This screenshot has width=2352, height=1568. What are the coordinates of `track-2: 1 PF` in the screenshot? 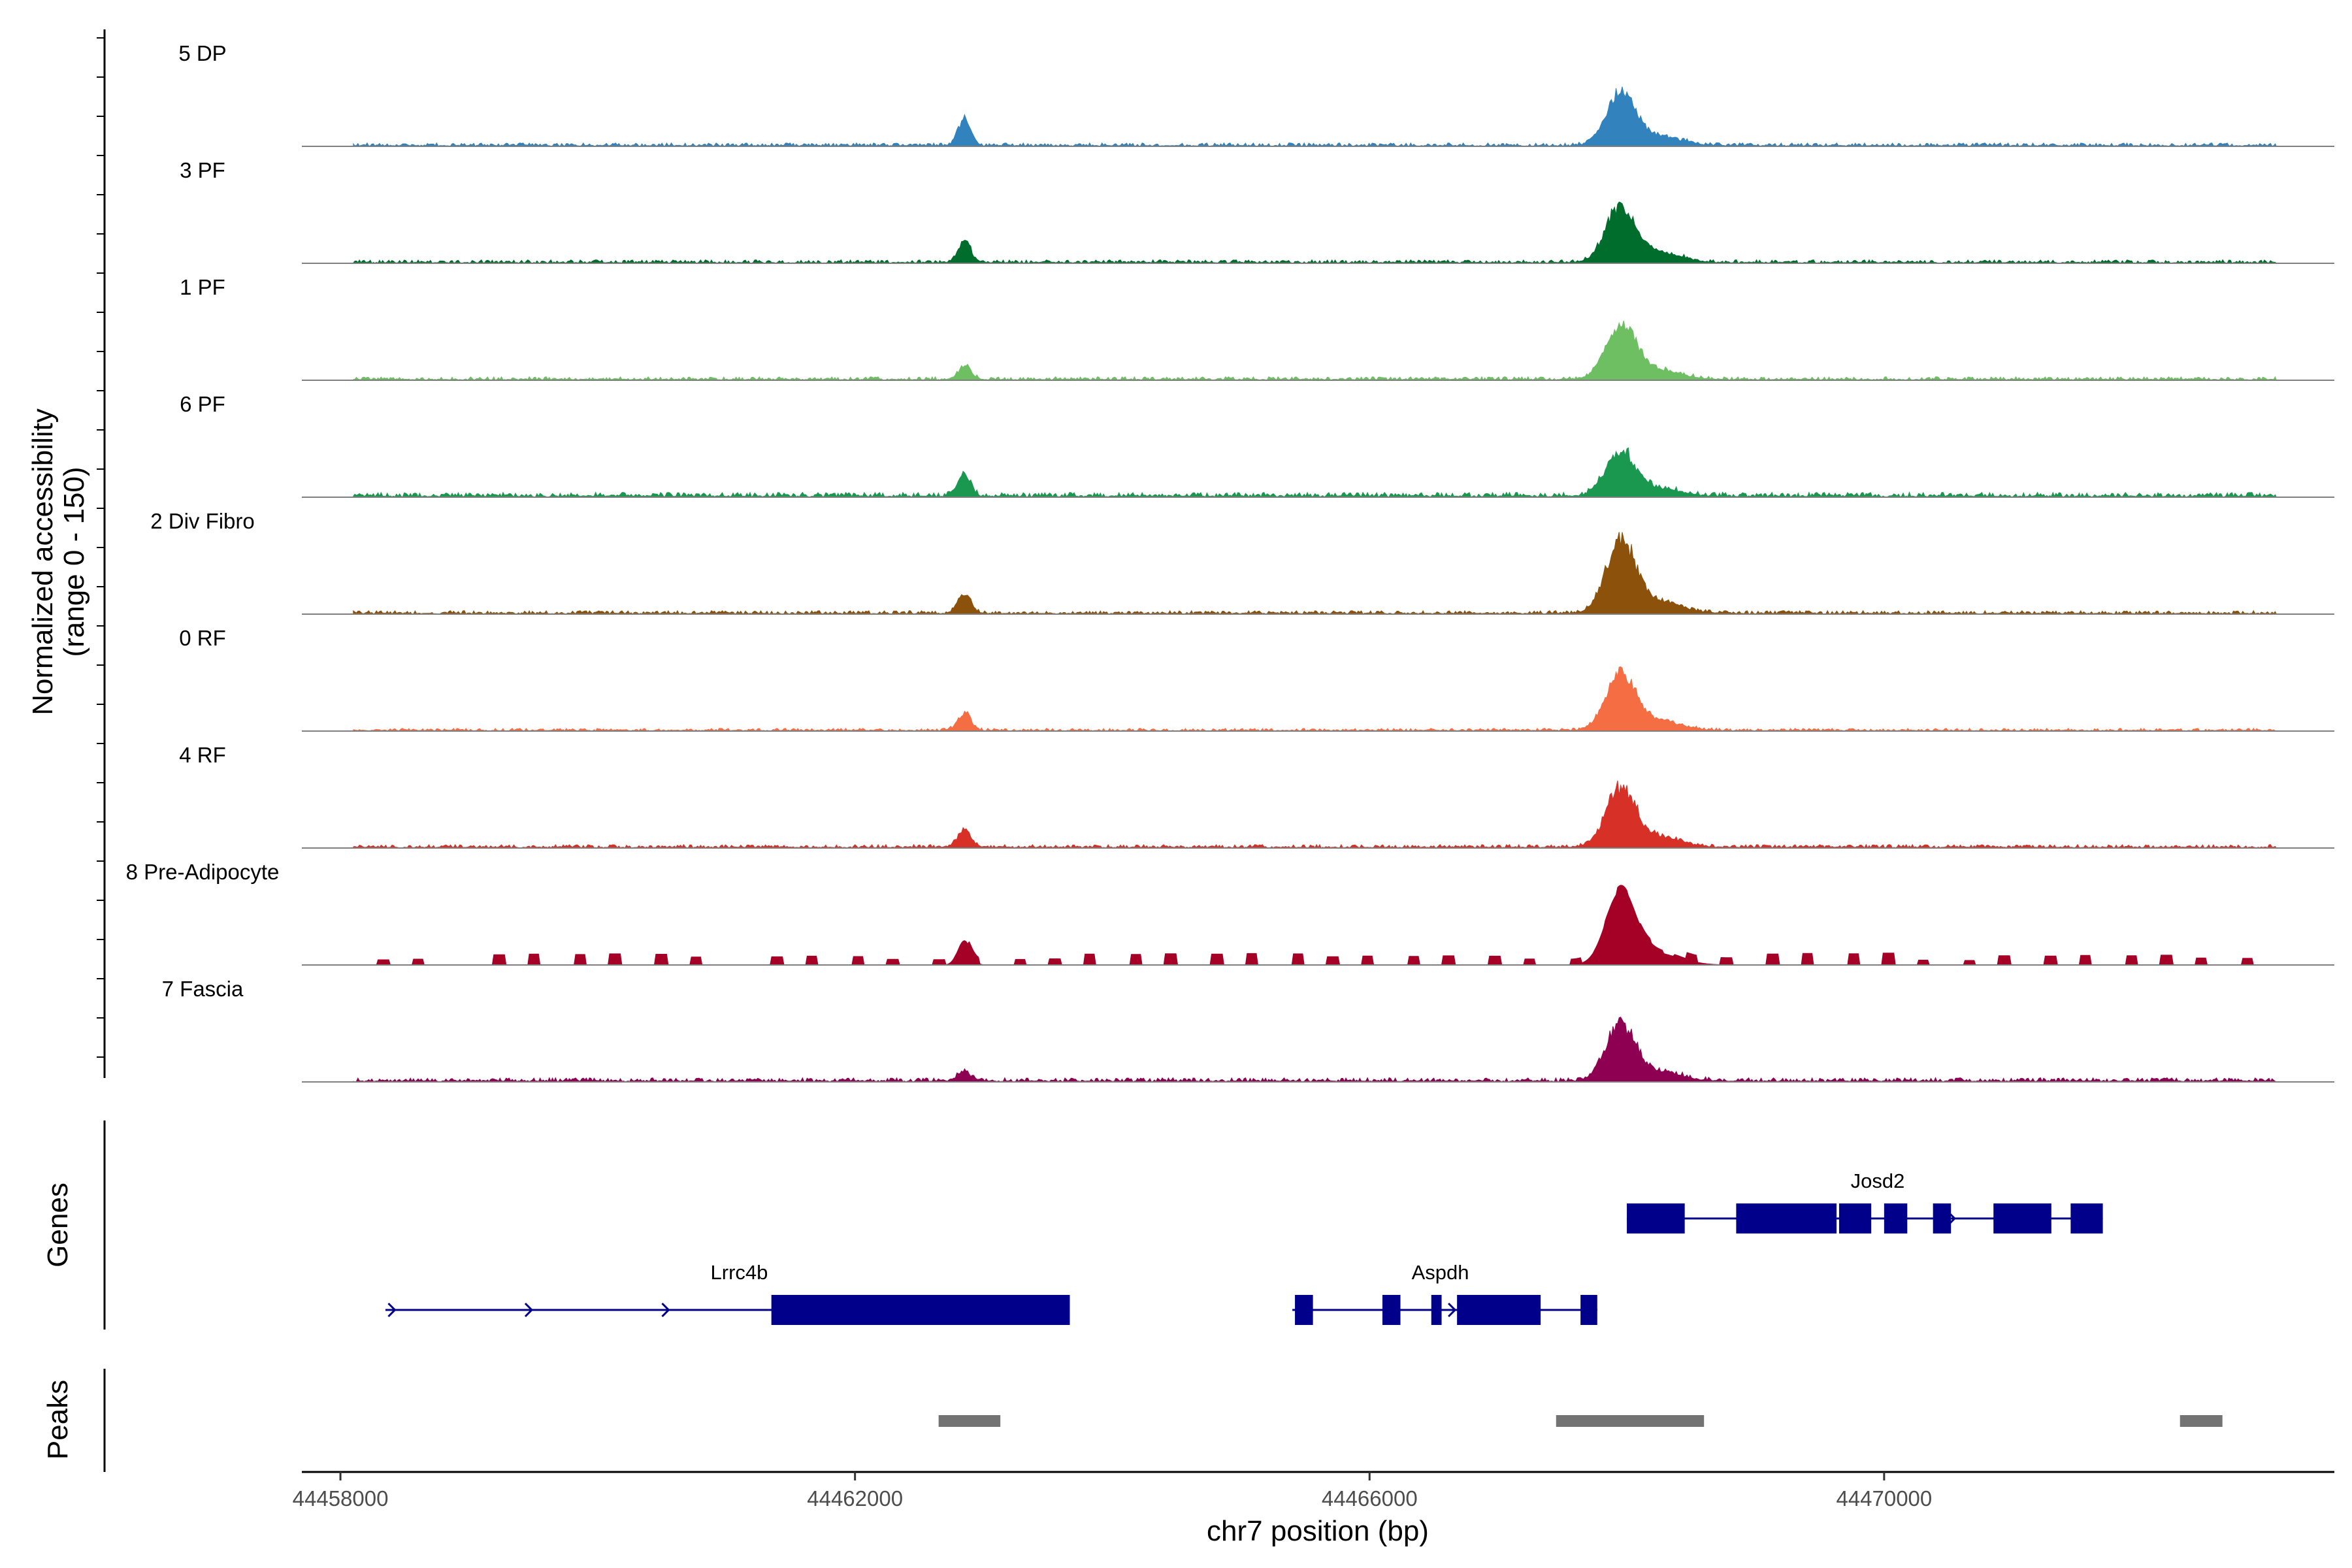 It's located at (1257, 328).